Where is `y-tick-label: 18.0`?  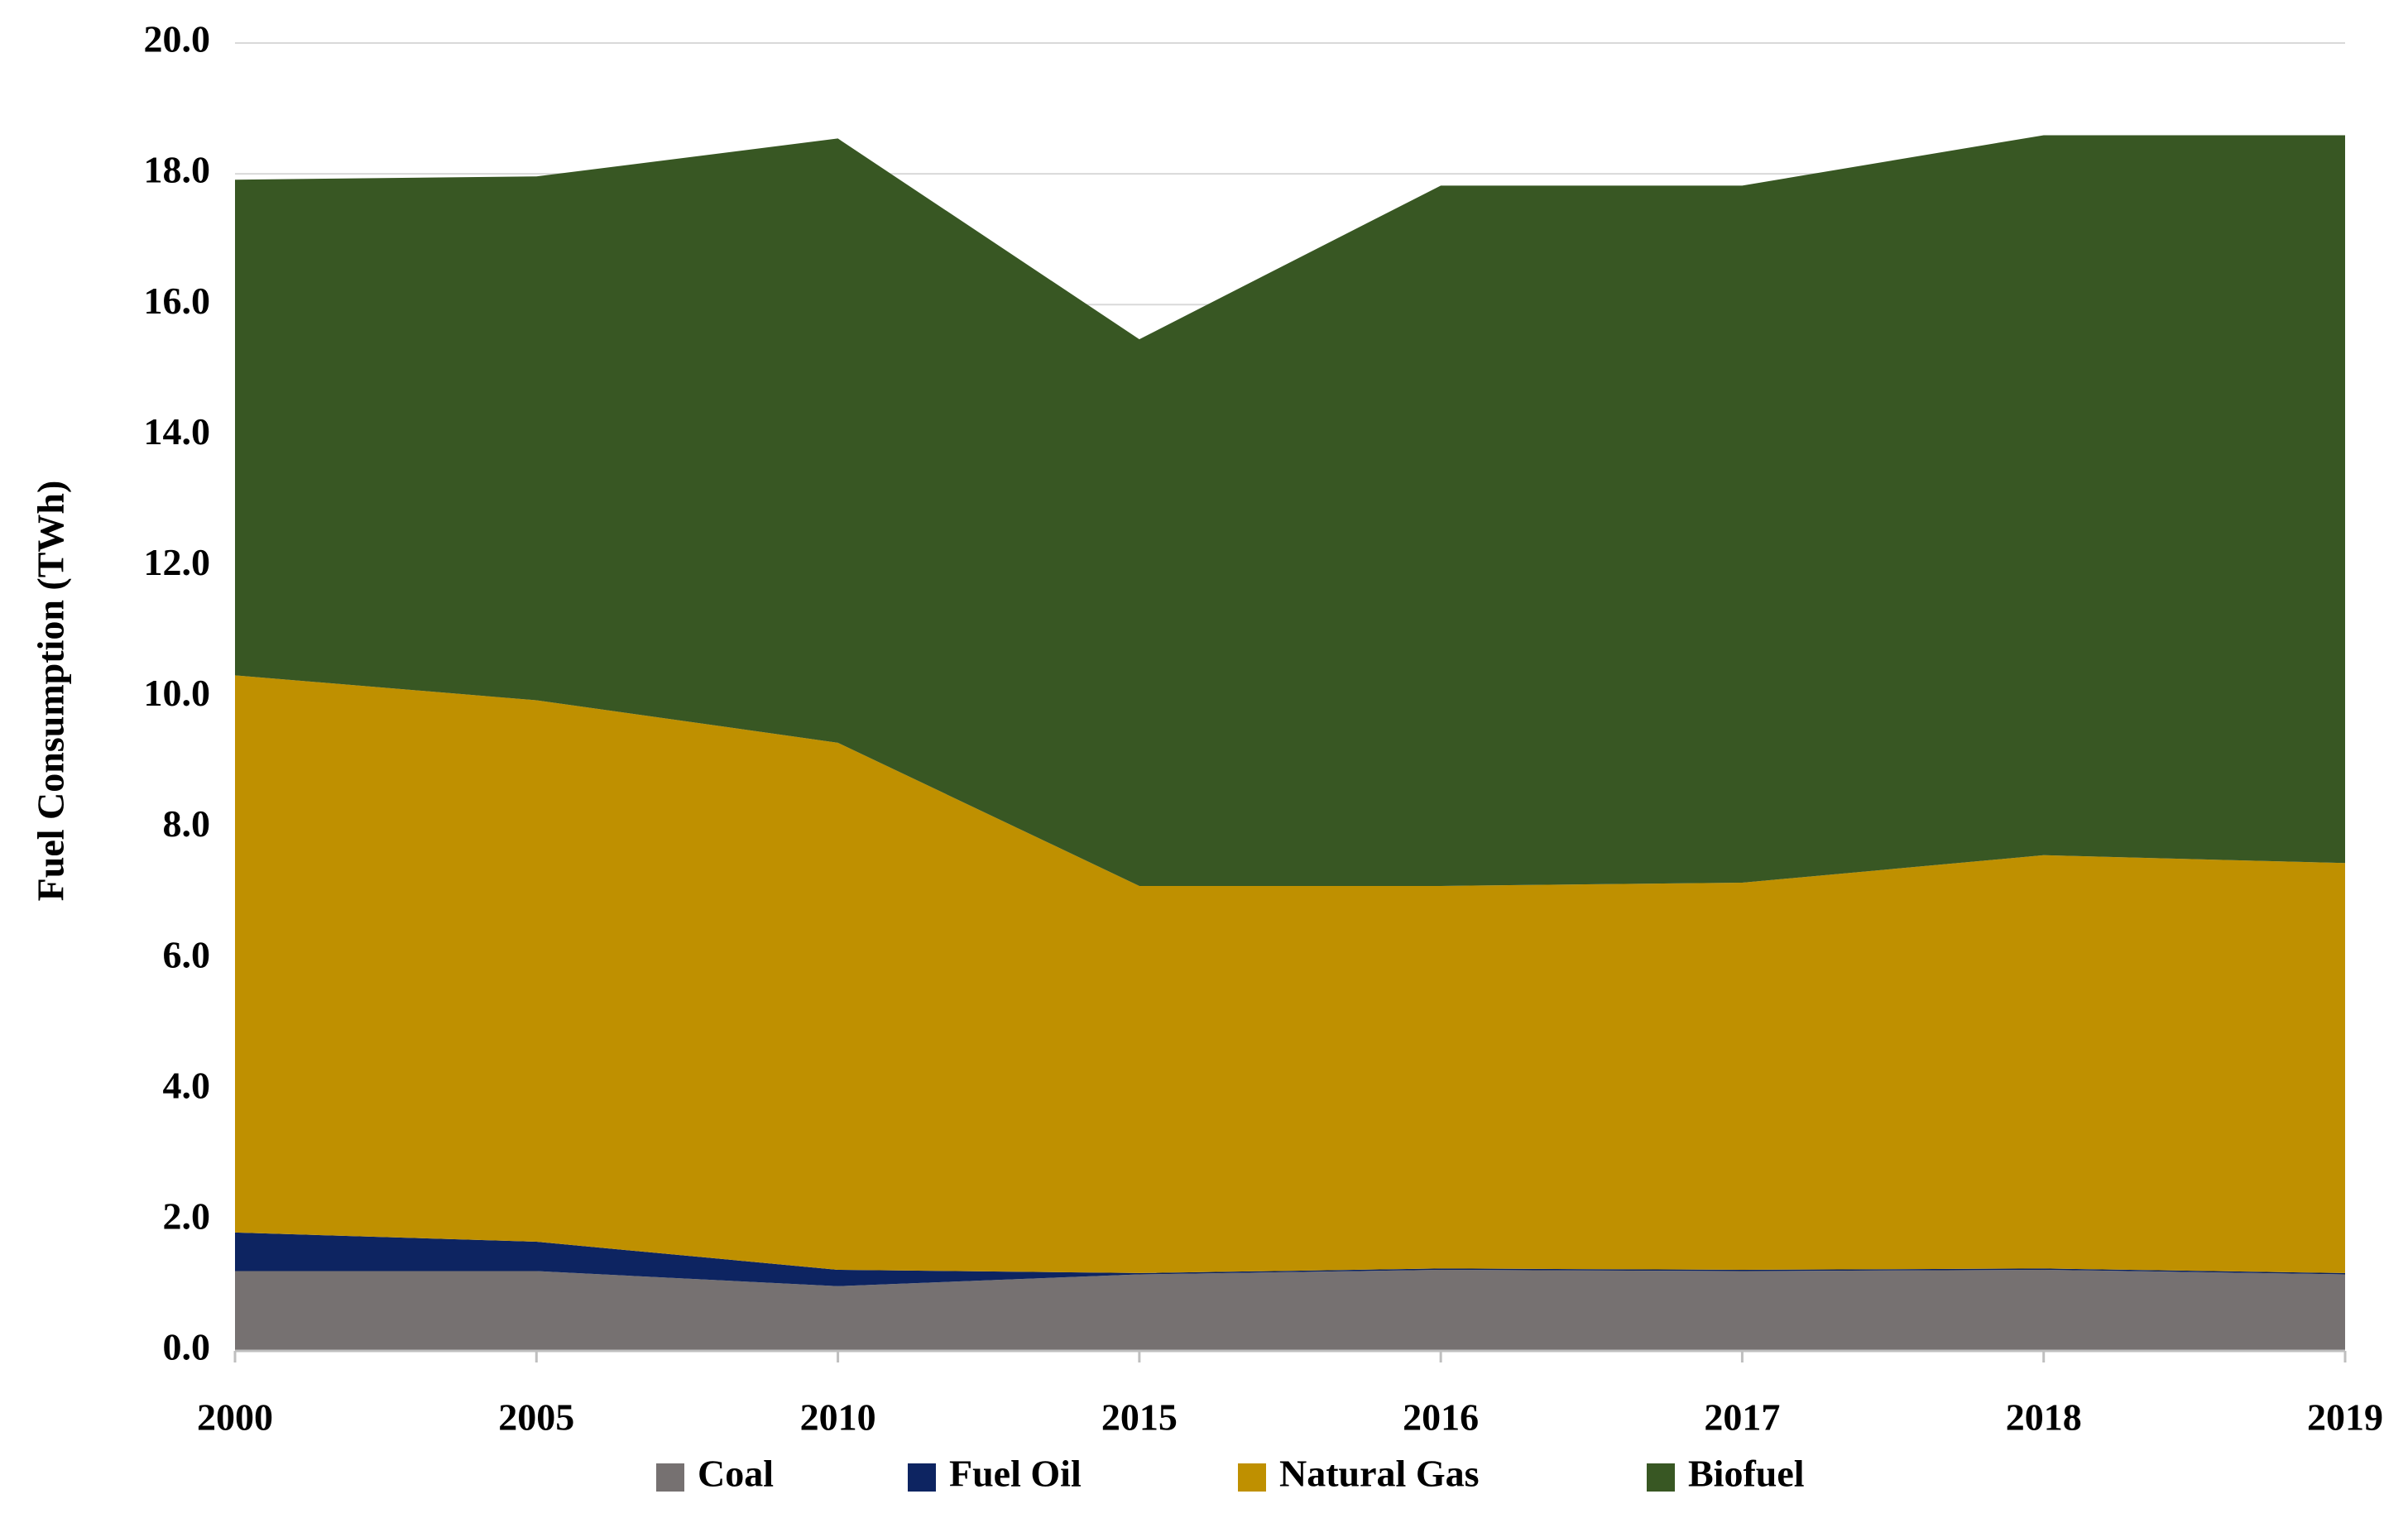 y-tick-label: 18.0 is located at coordinates (177, 170).